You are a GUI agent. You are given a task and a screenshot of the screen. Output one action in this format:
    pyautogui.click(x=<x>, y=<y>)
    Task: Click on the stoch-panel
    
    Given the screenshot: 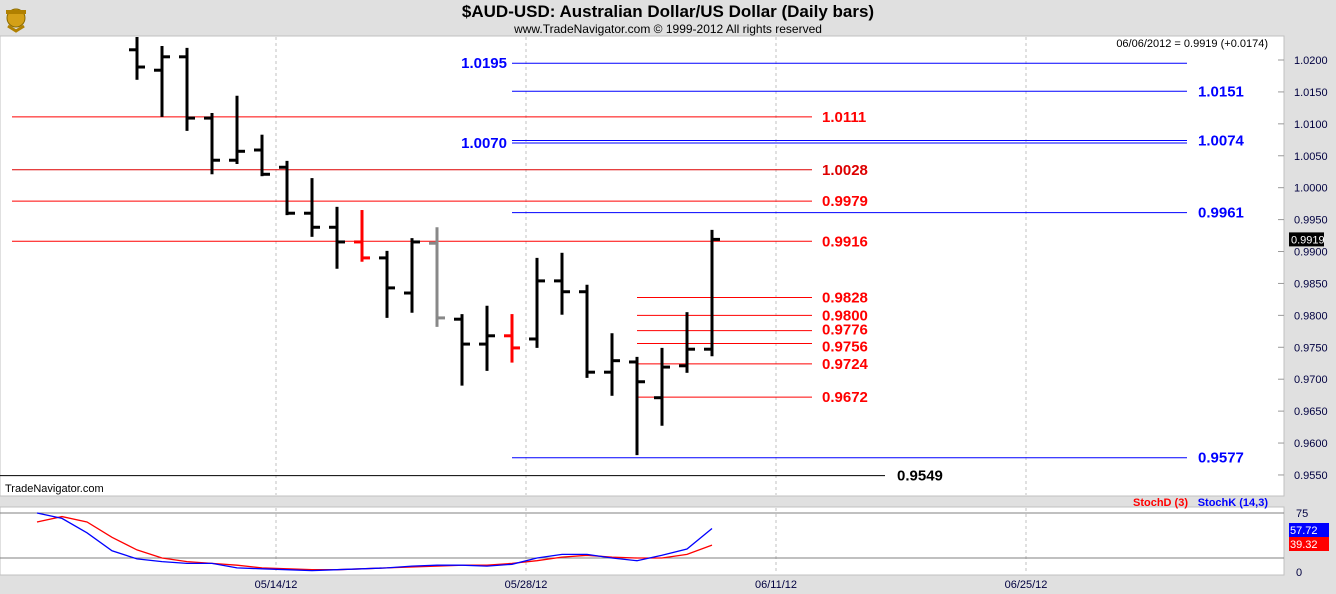 What is the action you would take?
    pyautogui.click(x=642, y=541)
    